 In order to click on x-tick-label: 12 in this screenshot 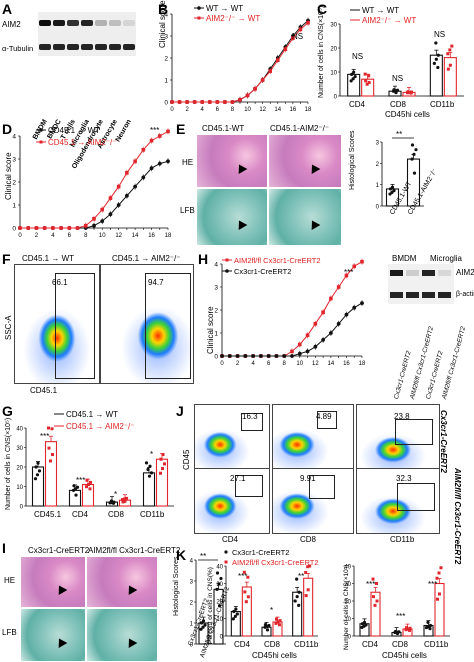, I will do `click(315, 364)`.